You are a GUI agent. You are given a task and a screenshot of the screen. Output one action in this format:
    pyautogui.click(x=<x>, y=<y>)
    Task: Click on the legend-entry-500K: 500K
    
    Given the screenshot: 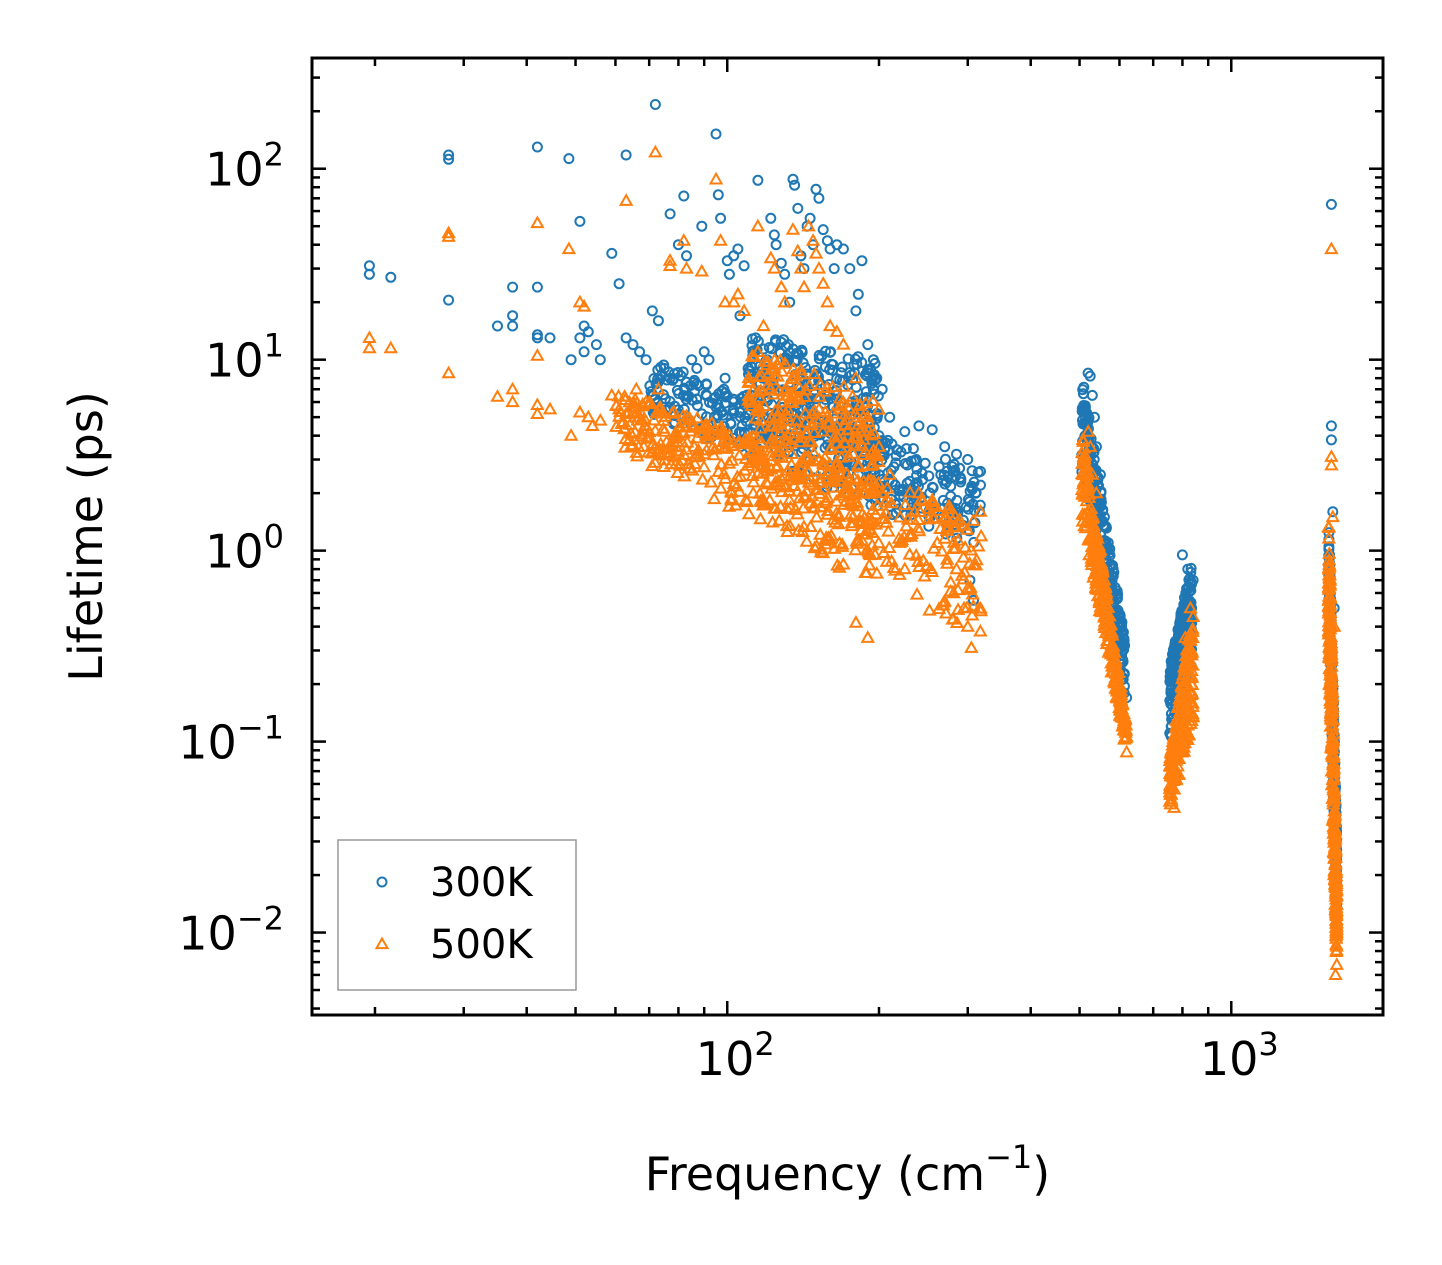 What is the action you would take?
    pyautogui.click(x=454, y=945)
    